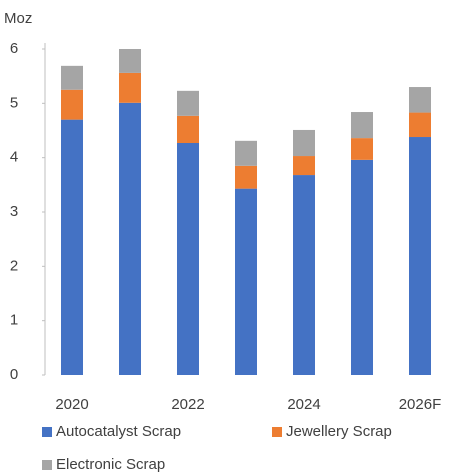 The height and width of the screenshot is (475, 449). I want to click on x-tick-label: 2020, so click(71, 404).